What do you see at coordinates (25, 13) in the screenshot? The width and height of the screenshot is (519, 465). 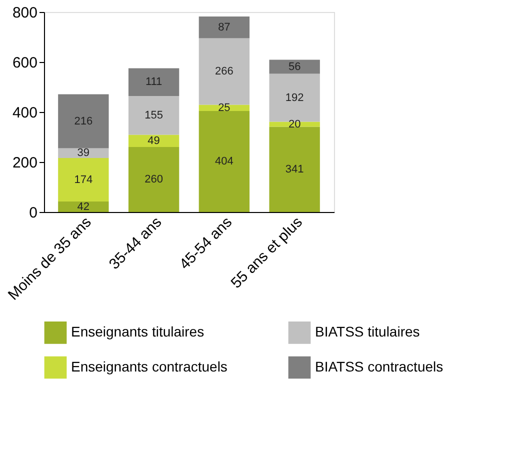 I see `y-tick-label: 800` at bounding box center [25, 13].